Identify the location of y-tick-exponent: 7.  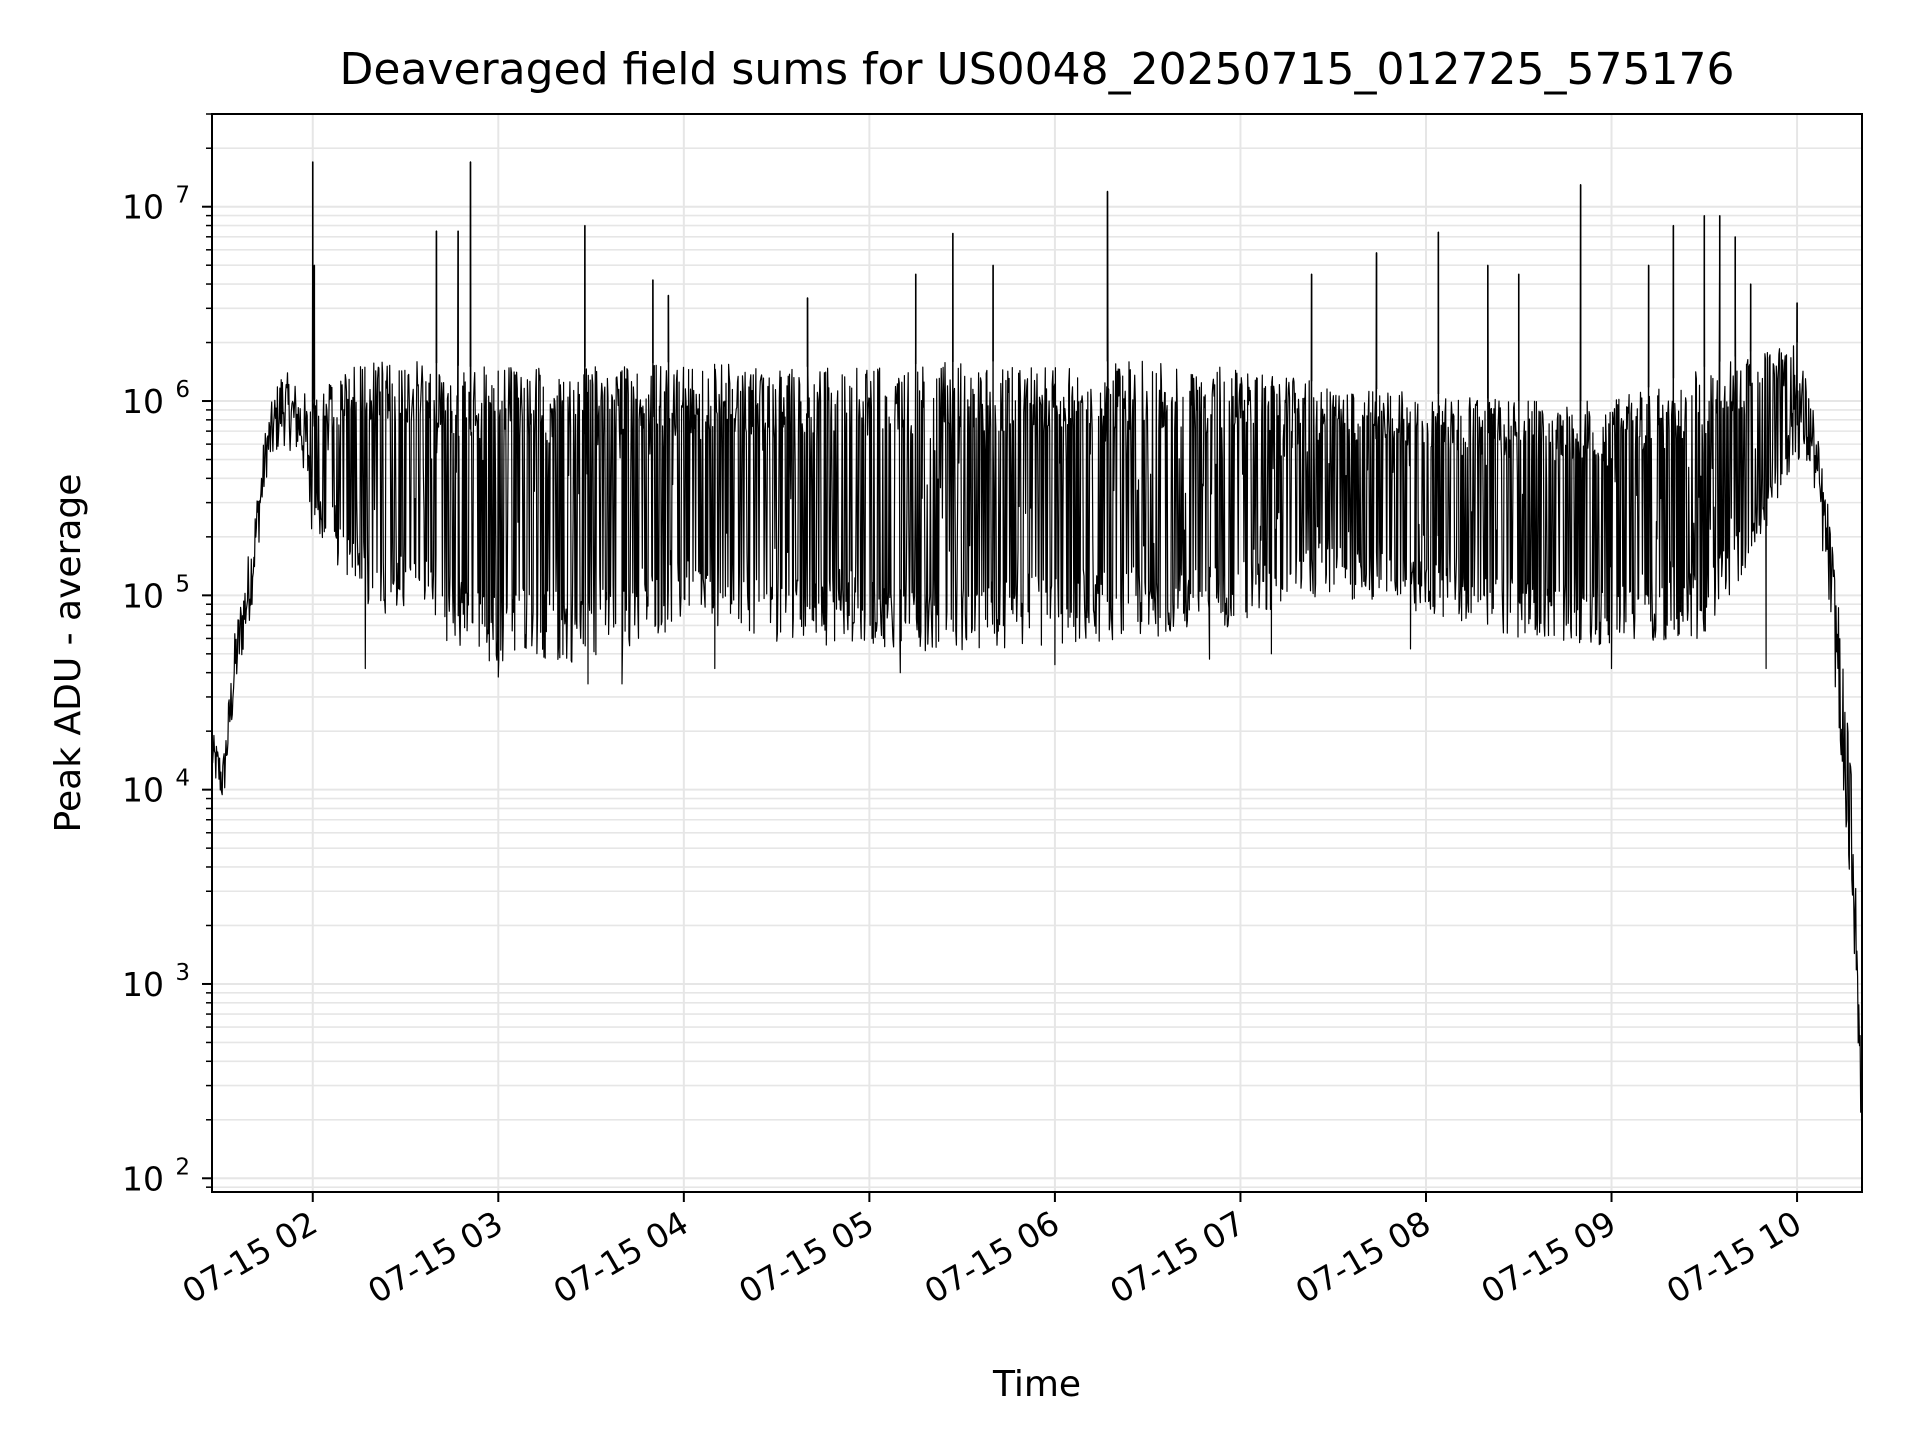
(182, 196).